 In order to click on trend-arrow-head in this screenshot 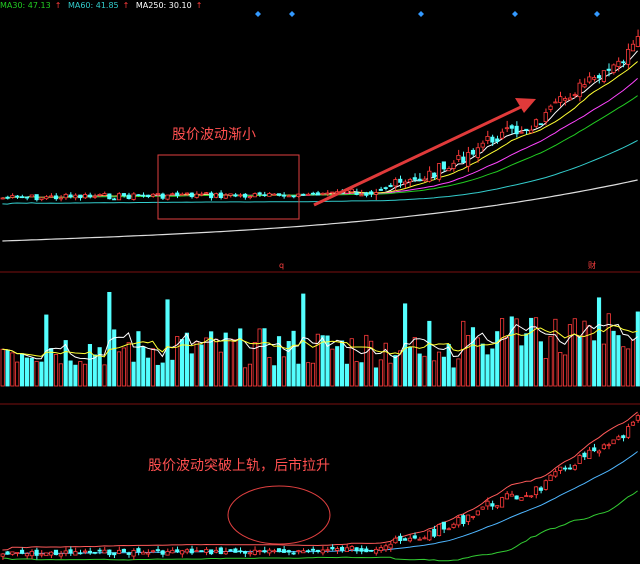, I will do `click(525, 105)`.